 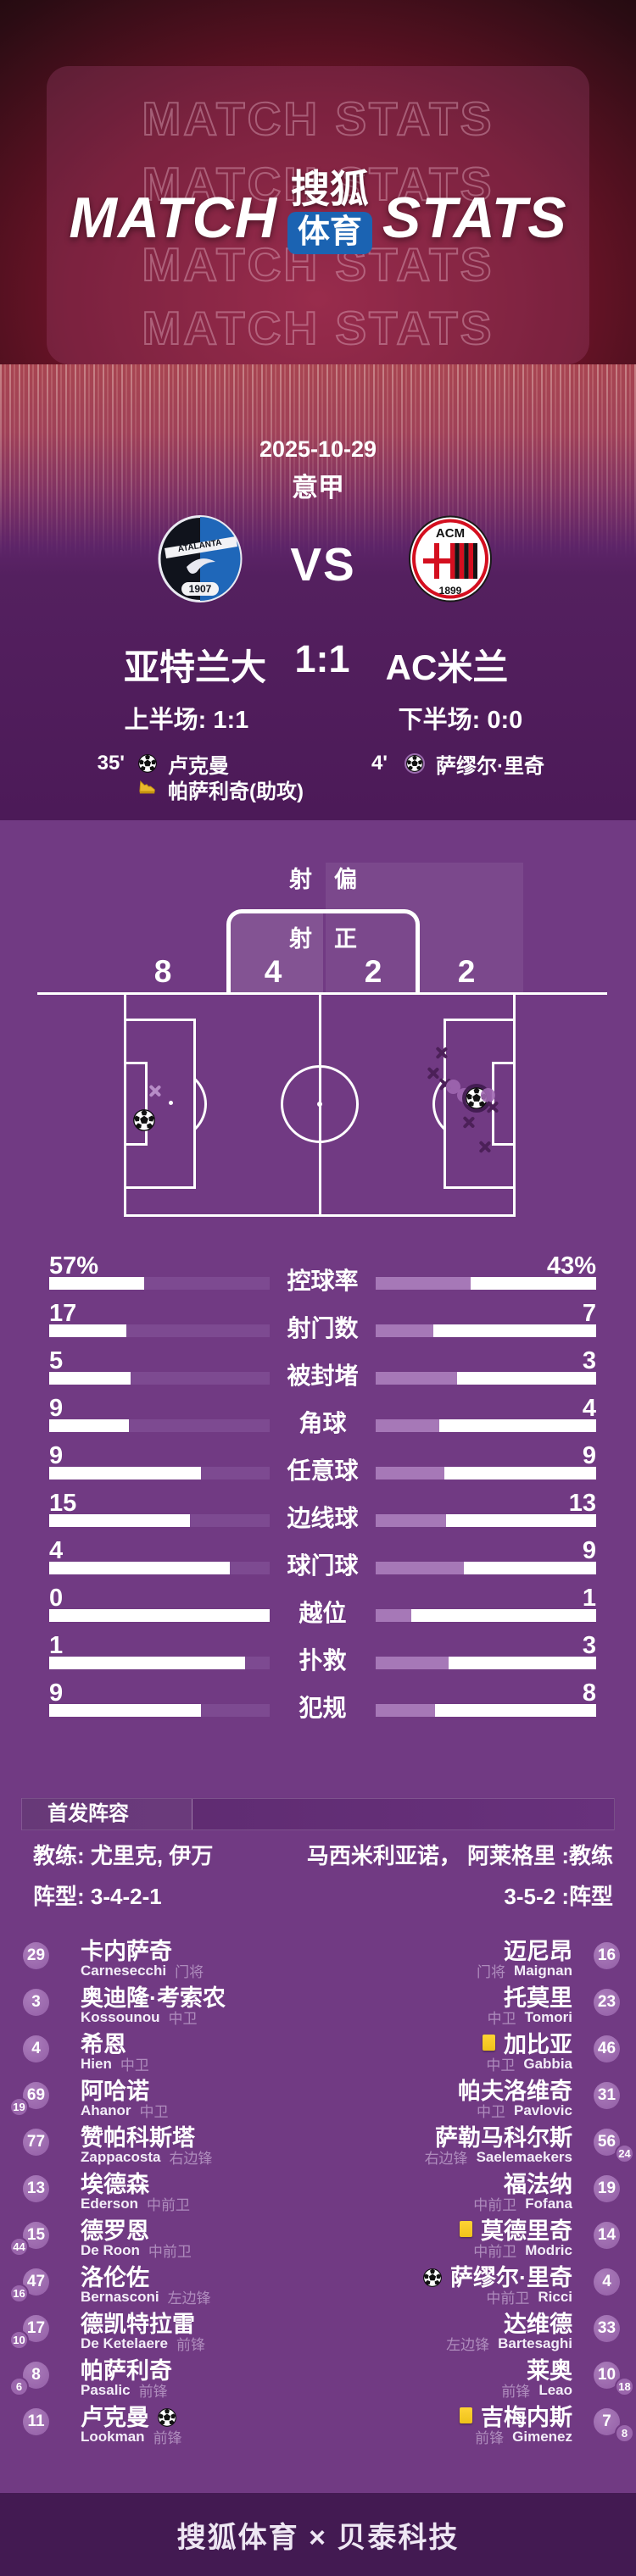 I want to click on away-player-name-text: 吉梅内斯, so click(x=526, y=2417).